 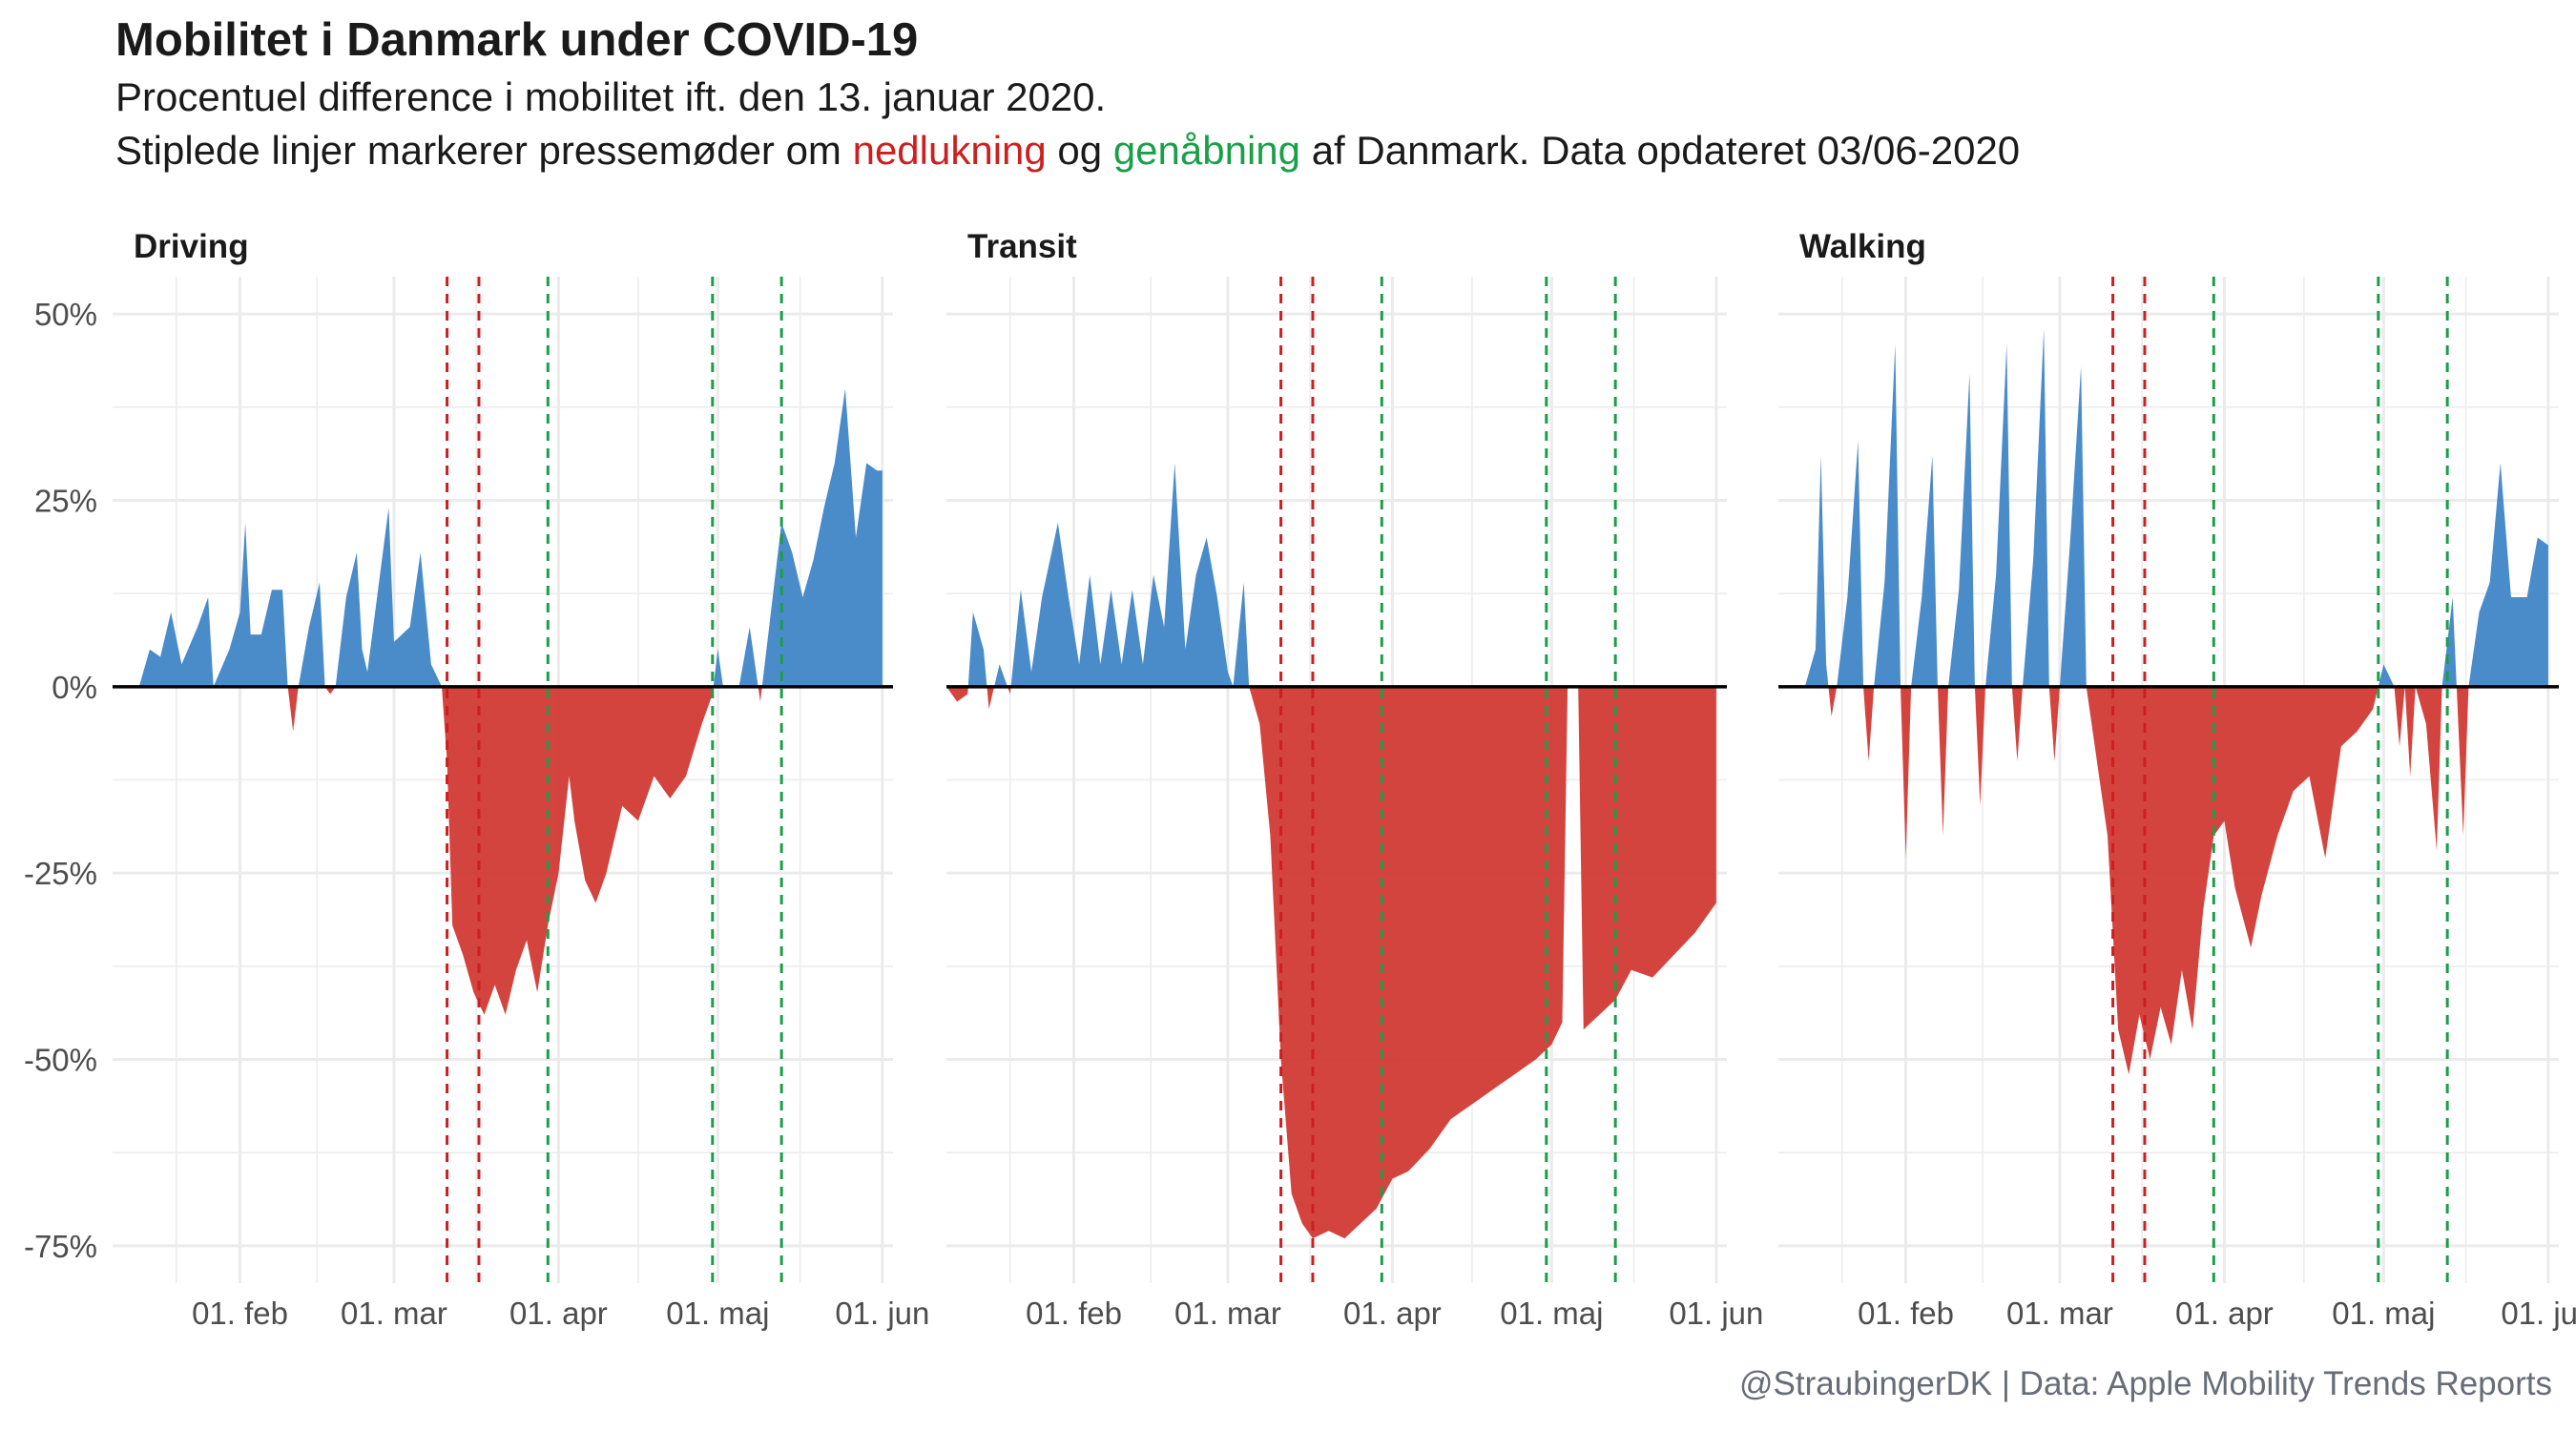 I want to click on chart-title: Mobilitet i Danmark under COVID-19, so click(x=517, y=40).